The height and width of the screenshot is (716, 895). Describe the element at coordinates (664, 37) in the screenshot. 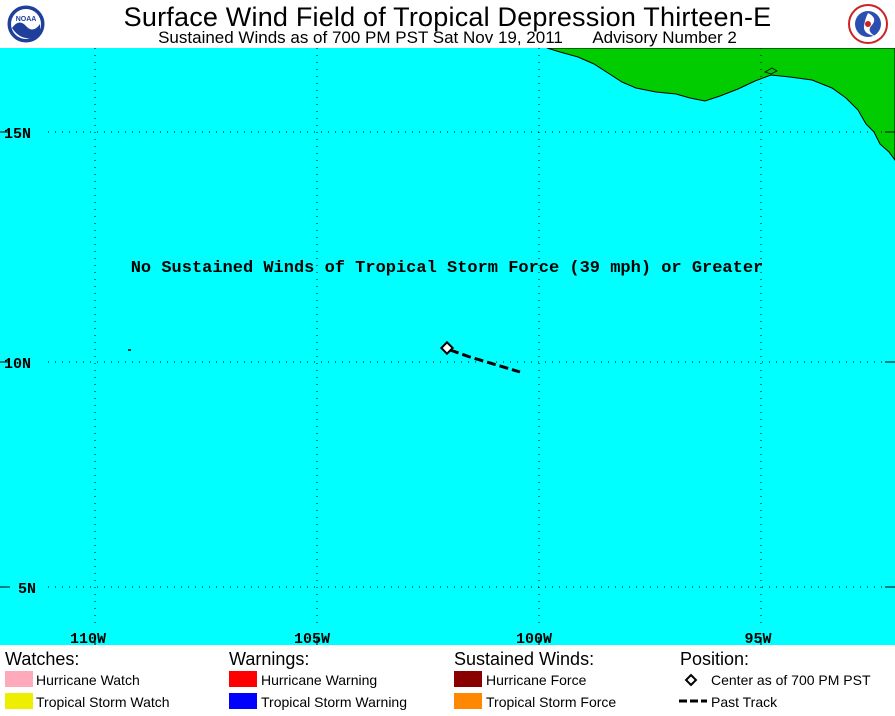

I see `subtitle-advisory: Advisory Number 2` at that location.